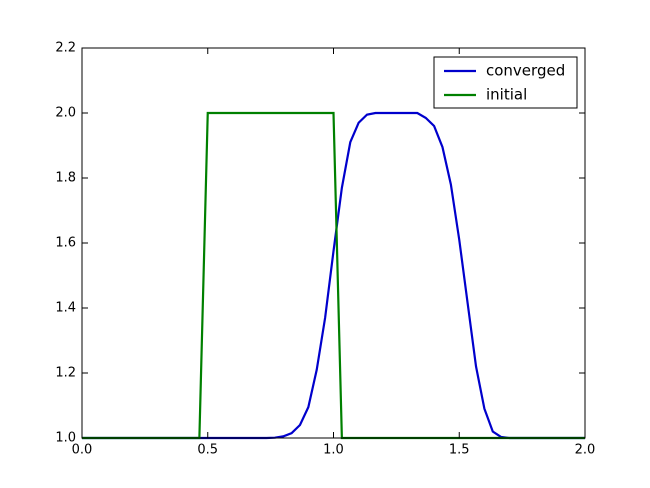 The height and width of the screenshot is (488, 650). What do you see at coordinates (65, 438) in the screenshot?
I see `y-tick-label: 1.0` at bounding box center [65, 438].